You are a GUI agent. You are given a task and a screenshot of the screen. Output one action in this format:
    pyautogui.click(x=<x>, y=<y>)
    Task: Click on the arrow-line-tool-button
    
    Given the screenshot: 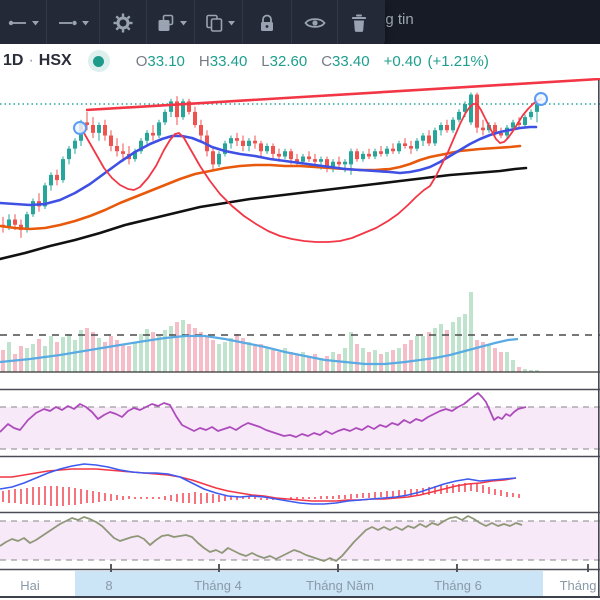 What is the action you would take?
    pyautogui.click(x=72, y=23)
    